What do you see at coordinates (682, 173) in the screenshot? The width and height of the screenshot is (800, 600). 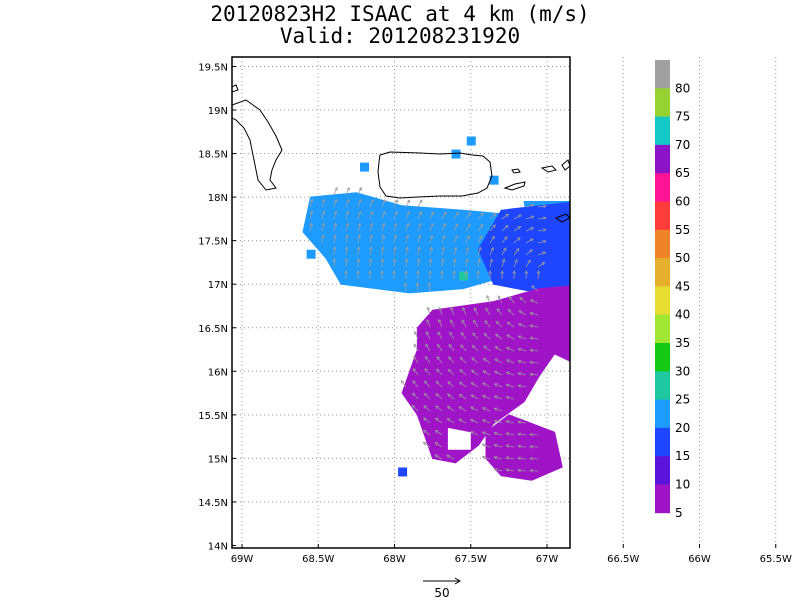 I see `colorbar-label: 65` at bounding box center [682, 173].